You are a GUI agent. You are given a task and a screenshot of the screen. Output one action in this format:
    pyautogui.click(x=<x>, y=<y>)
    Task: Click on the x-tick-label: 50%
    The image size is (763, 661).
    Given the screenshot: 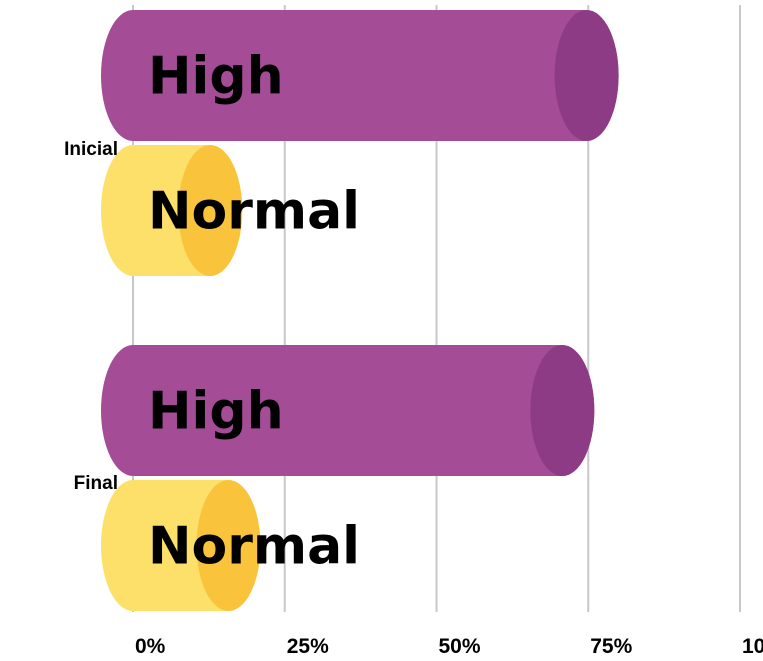 What is the action you would take?
    pyautogui.click(x=460, y=646)
    